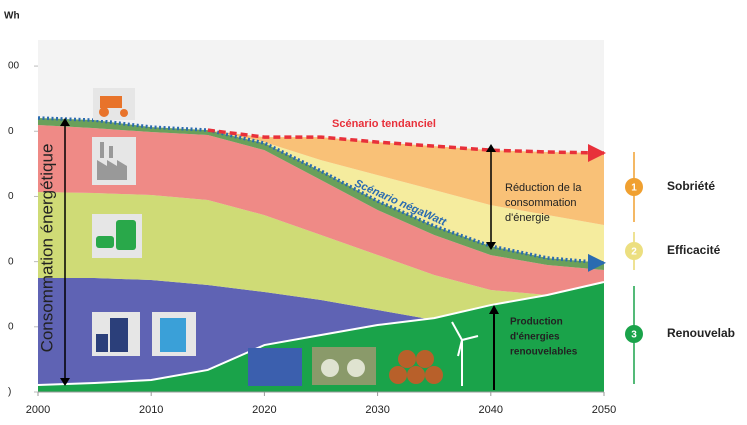  What do you see at coordinates (544, 352) in the screenshot?
I see `annotation: renouvelables` at bounding box center [544, 352].